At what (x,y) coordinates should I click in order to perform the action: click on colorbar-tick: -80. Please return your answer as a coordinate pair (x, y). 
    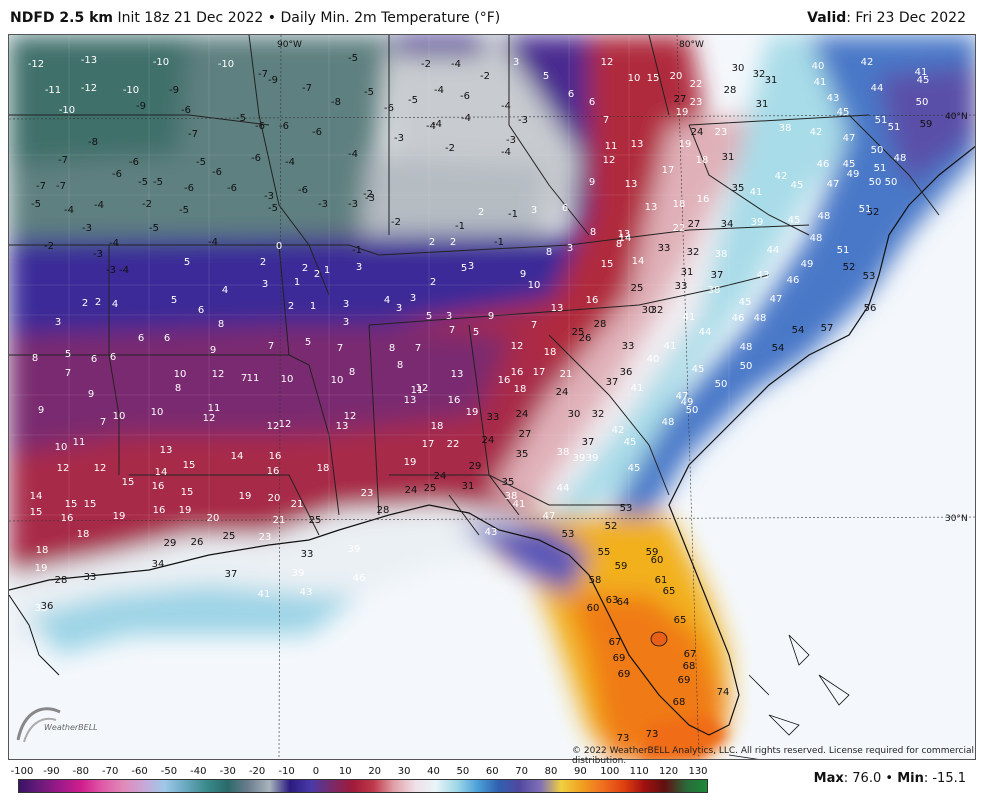
    Looking at the image, I should click on (80, 771).